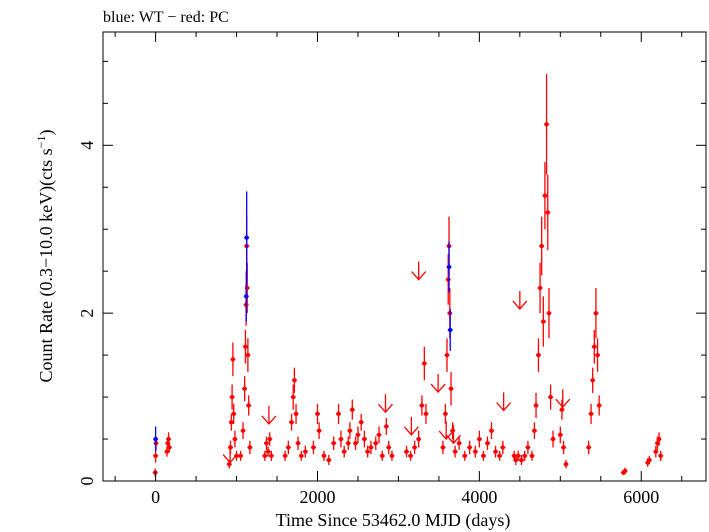  Describe the element at coordinates (641, 497) in the screenshot. I see `x-tick-label: 6000` at that location.